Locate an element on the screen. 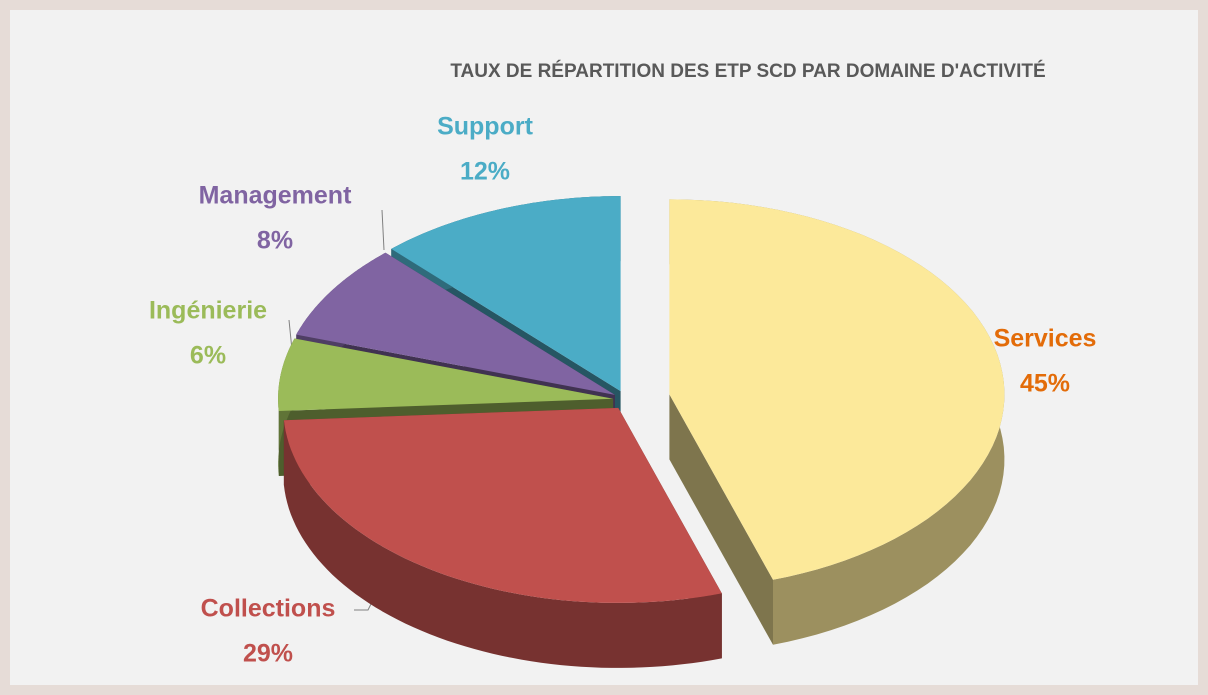 This screenshot has height=695, width=1208. data-label-value: 6% is located at coordinates (208, 356).